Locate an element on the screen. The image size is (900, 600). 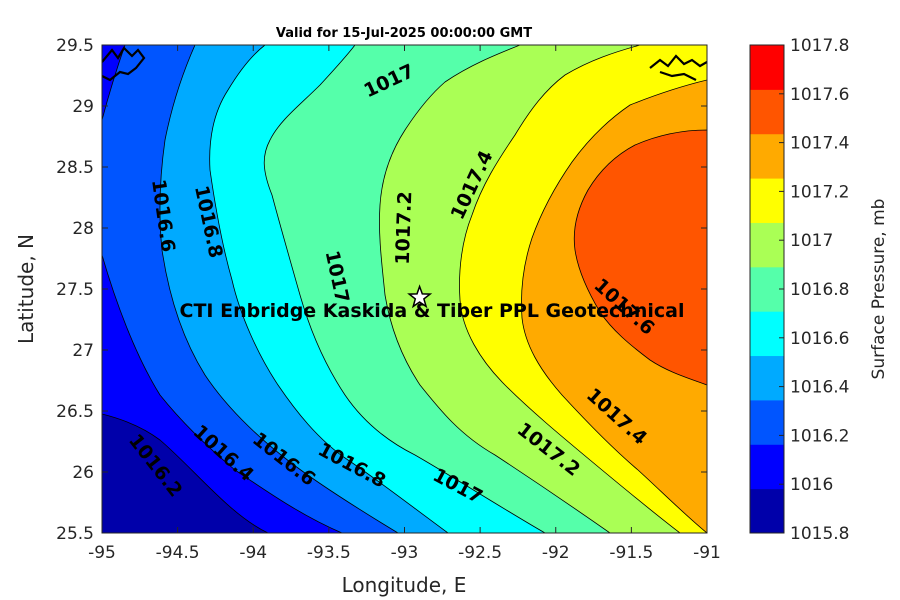
colorbar-tick-label: 1017.2 is located at coordinates (819, 192).